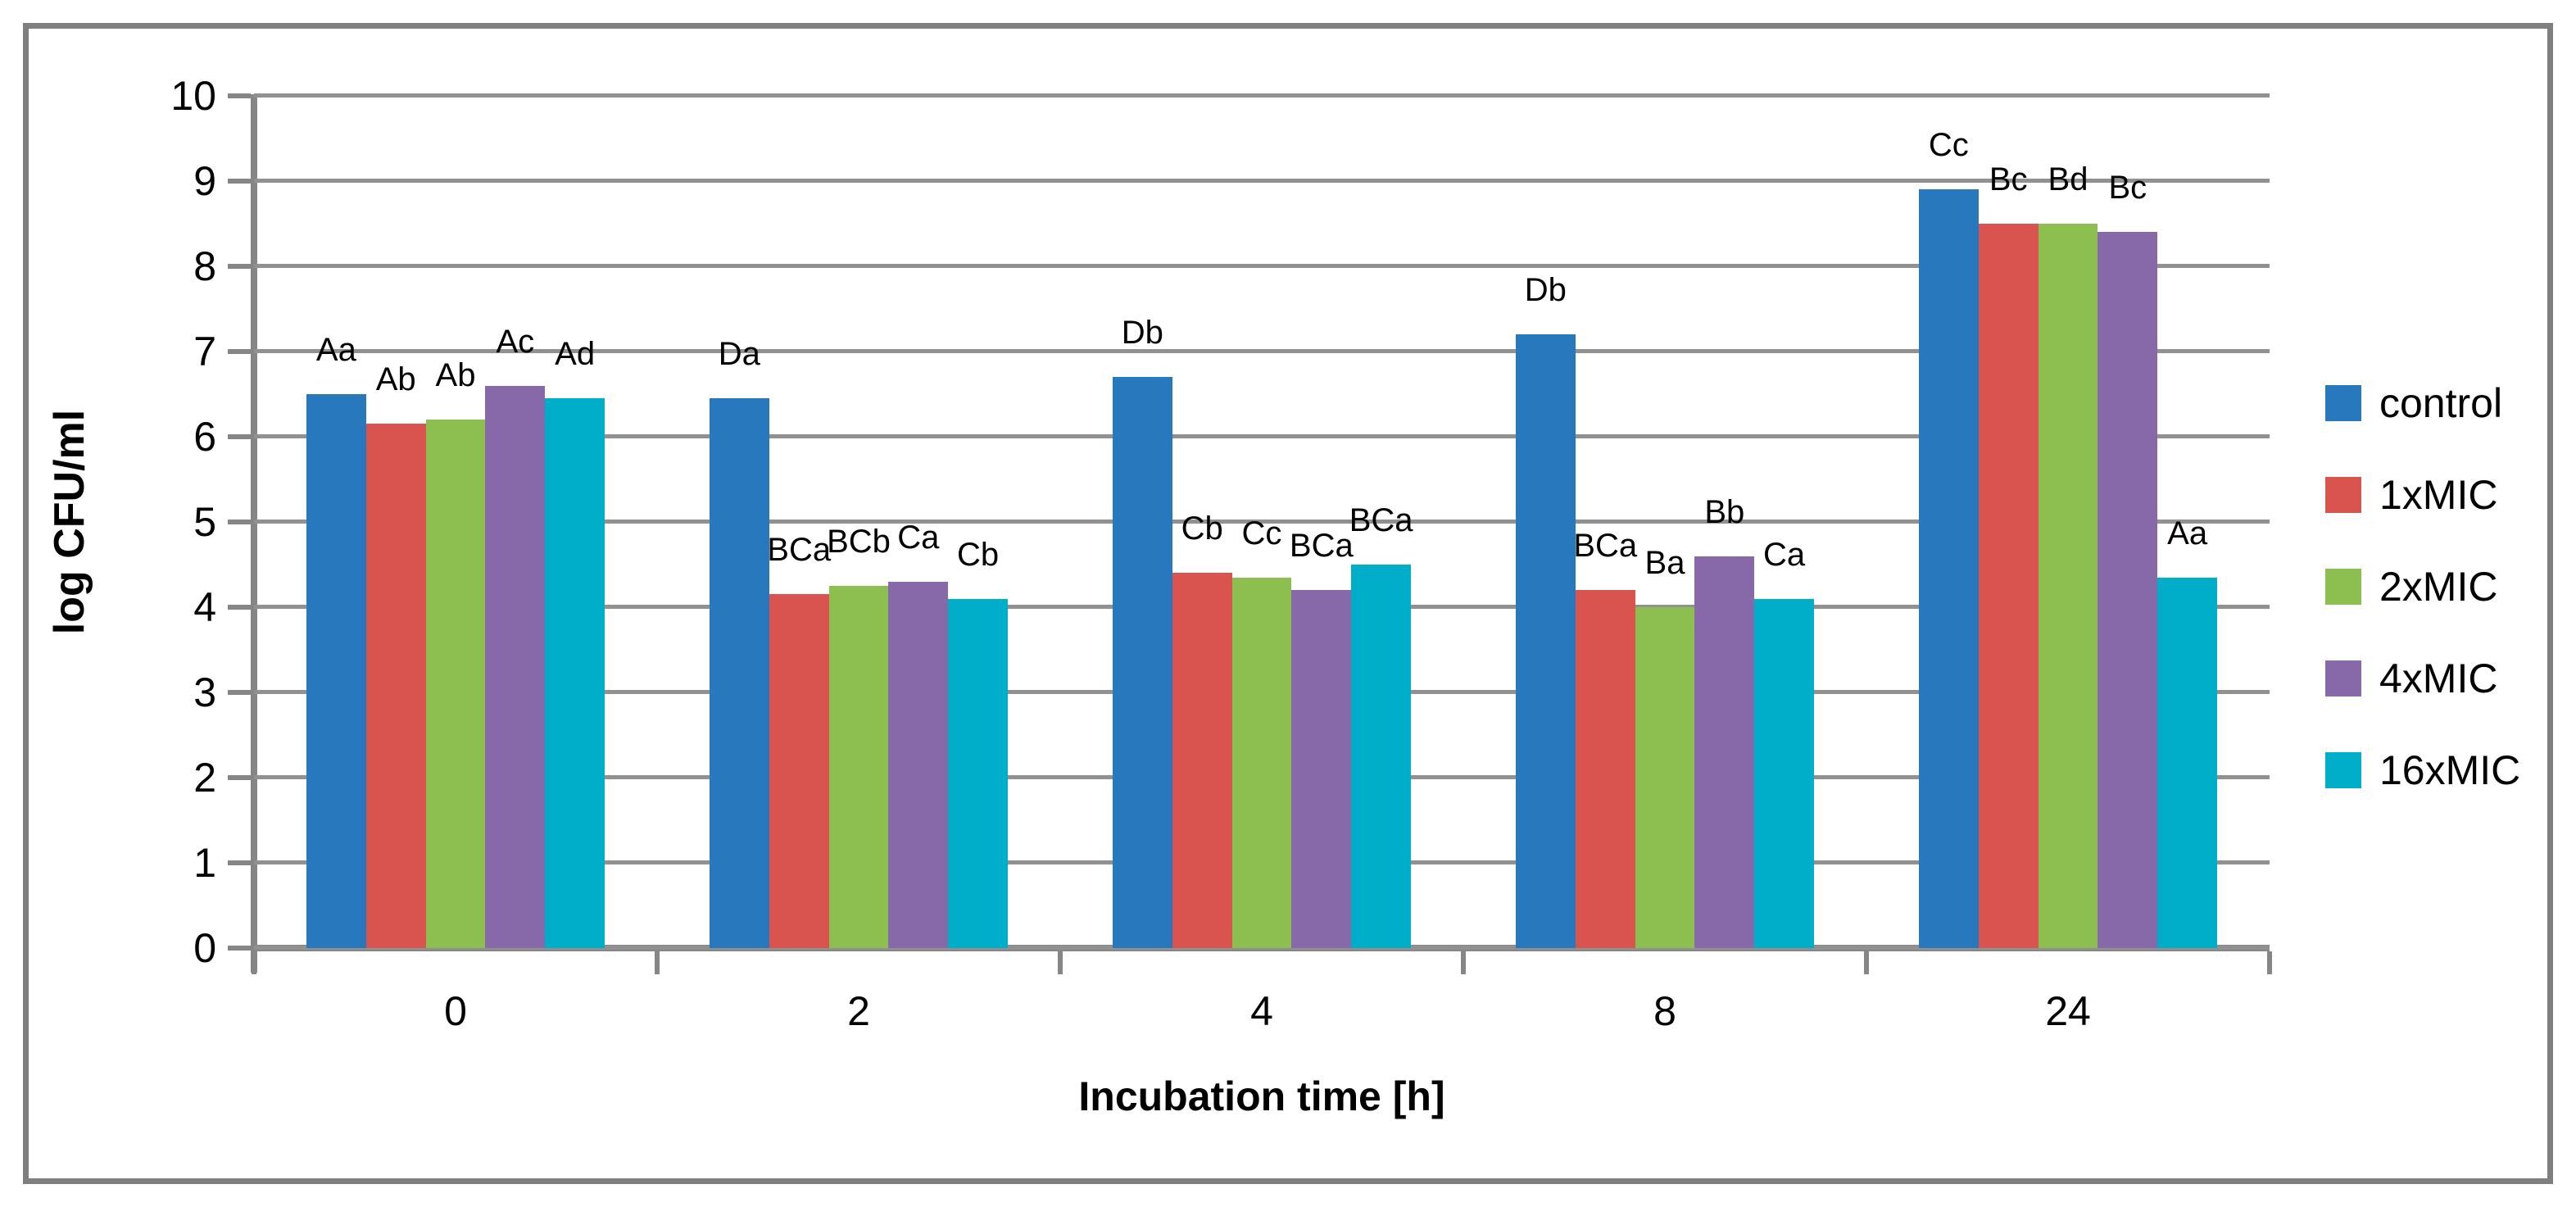  I want to click on y-axis-line, so click(254, 533).